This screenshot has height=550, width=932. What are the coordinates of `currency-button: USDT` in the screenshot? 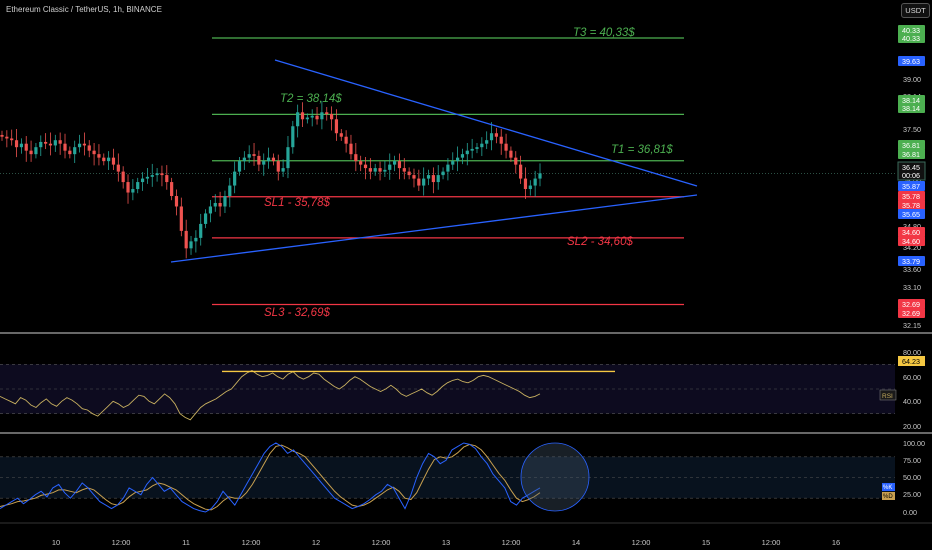 It's located at (915, 10).